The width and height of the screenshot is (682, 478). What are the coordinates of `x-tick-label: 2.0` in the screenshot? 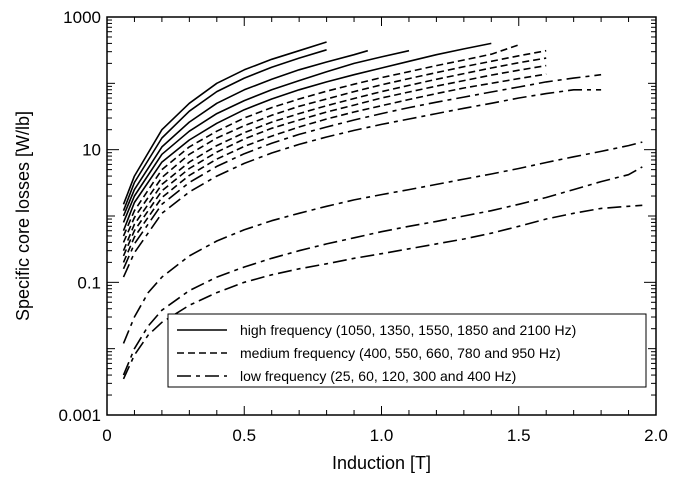 It's located at (656, 435).